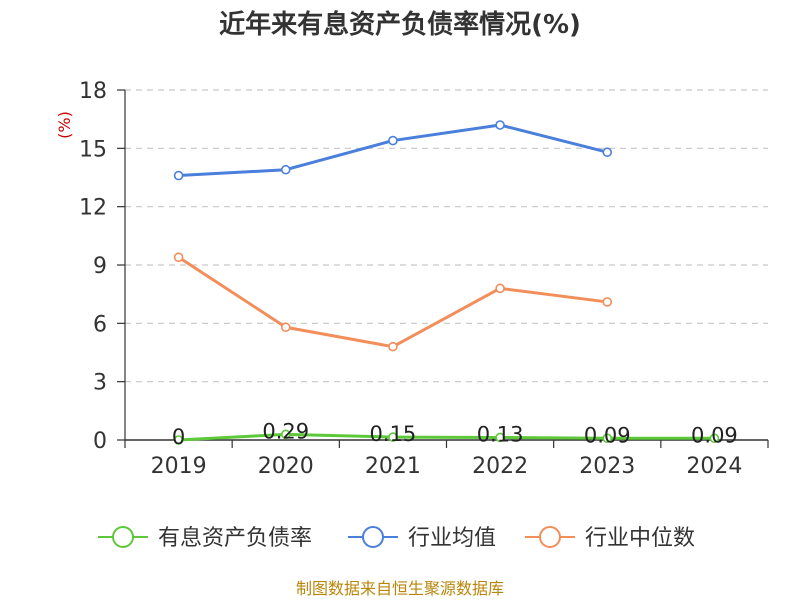  What do you see at coordinates (607, 466) in the screenshot?
I see `x-tick-label: 2023` at bounding box center [607, 466].